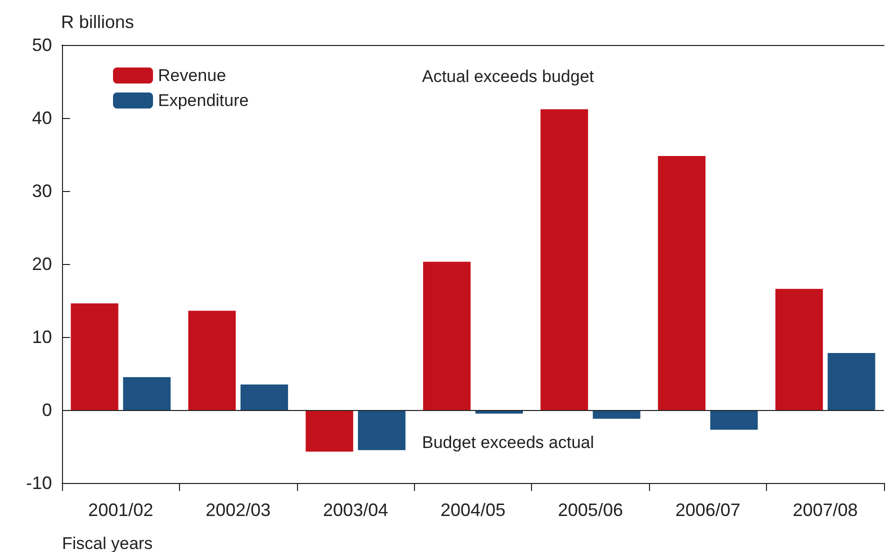 The image size is (887, 552). I want to click on y-tick-label: -10, so click(39, 483).